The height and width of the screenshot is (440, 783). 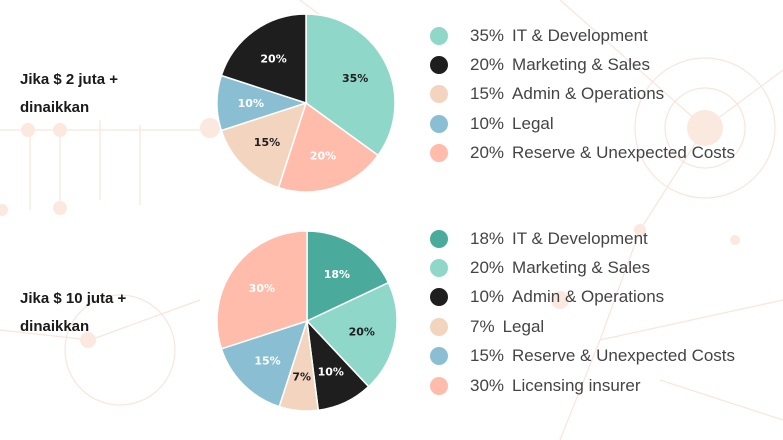 I want to click on pie-2-label-reserve-and-unexpected-costs: 15%, so click(x=267, y=360).